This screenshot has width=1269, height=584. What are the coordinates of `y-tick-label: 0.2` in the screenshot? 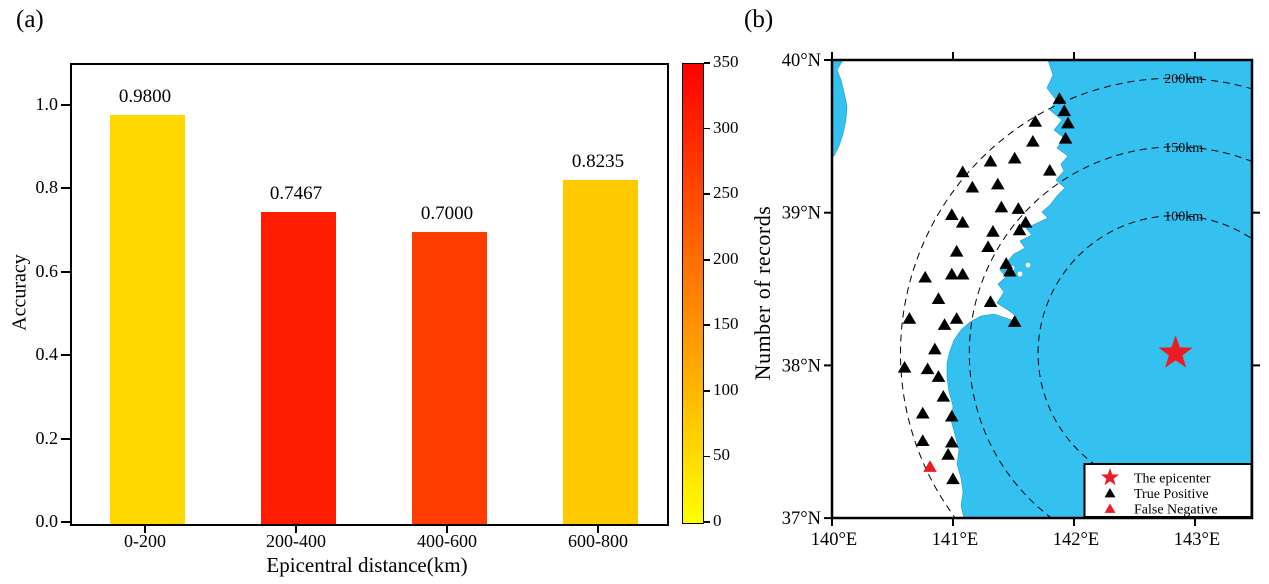 It's located at (47, 437).